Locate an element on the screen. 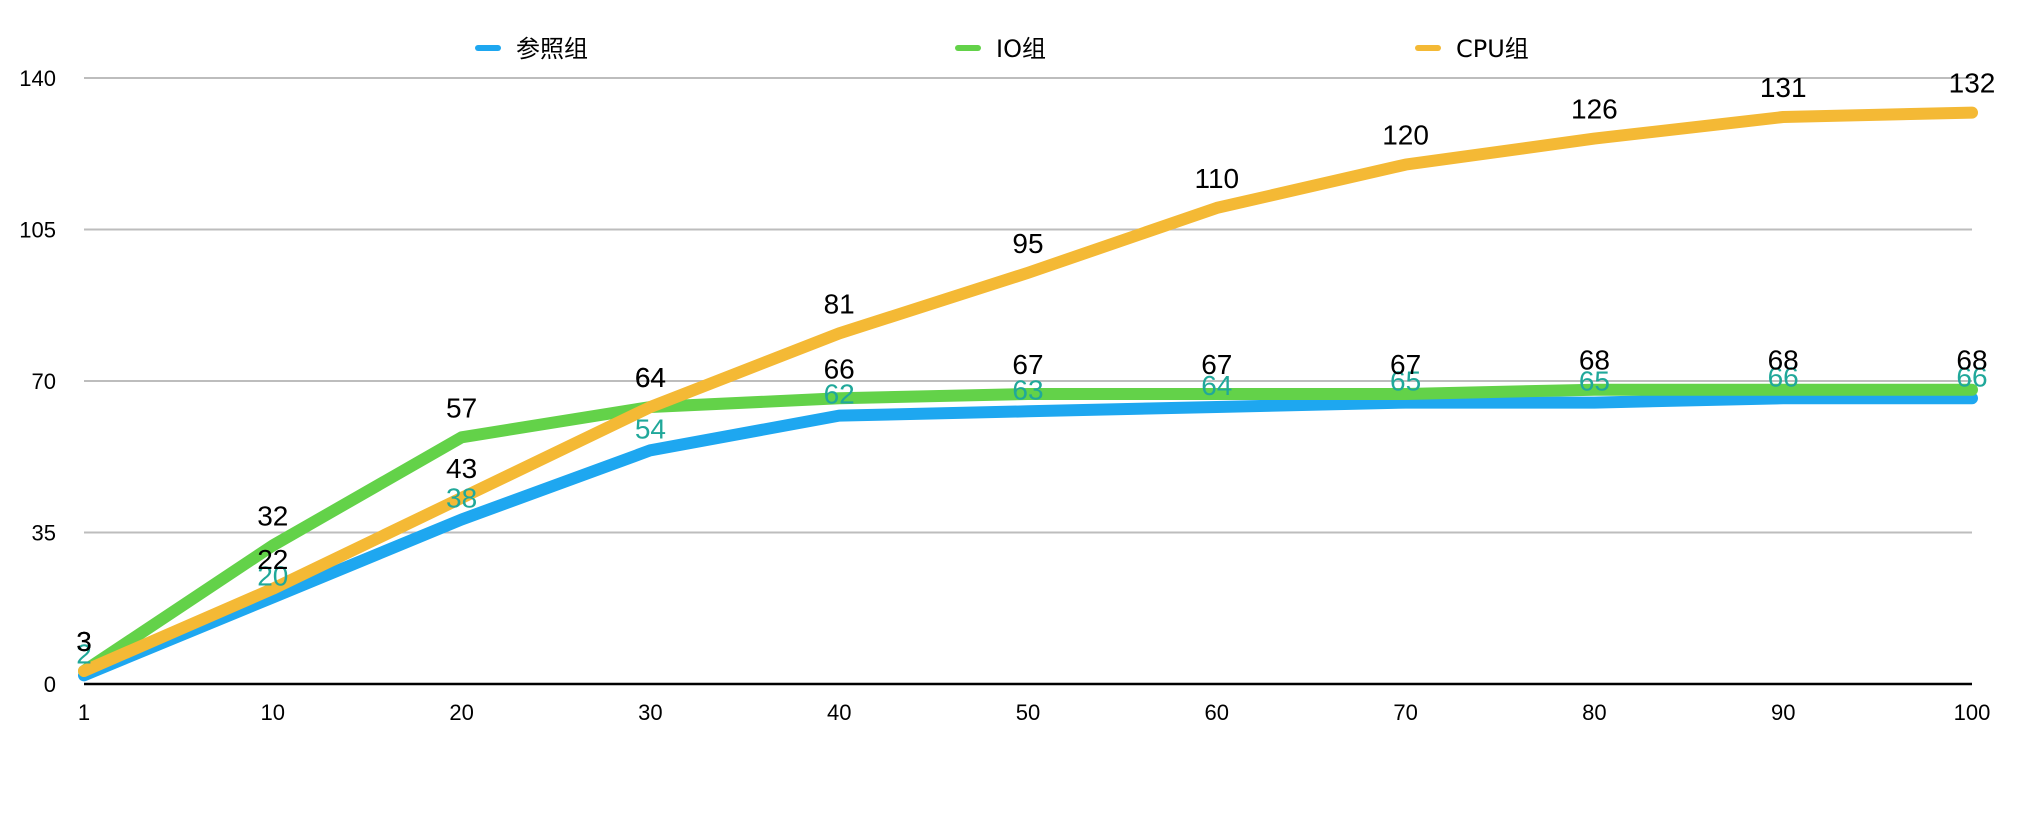  x-tick-label: 70 is located at coordinates (1405, 712).